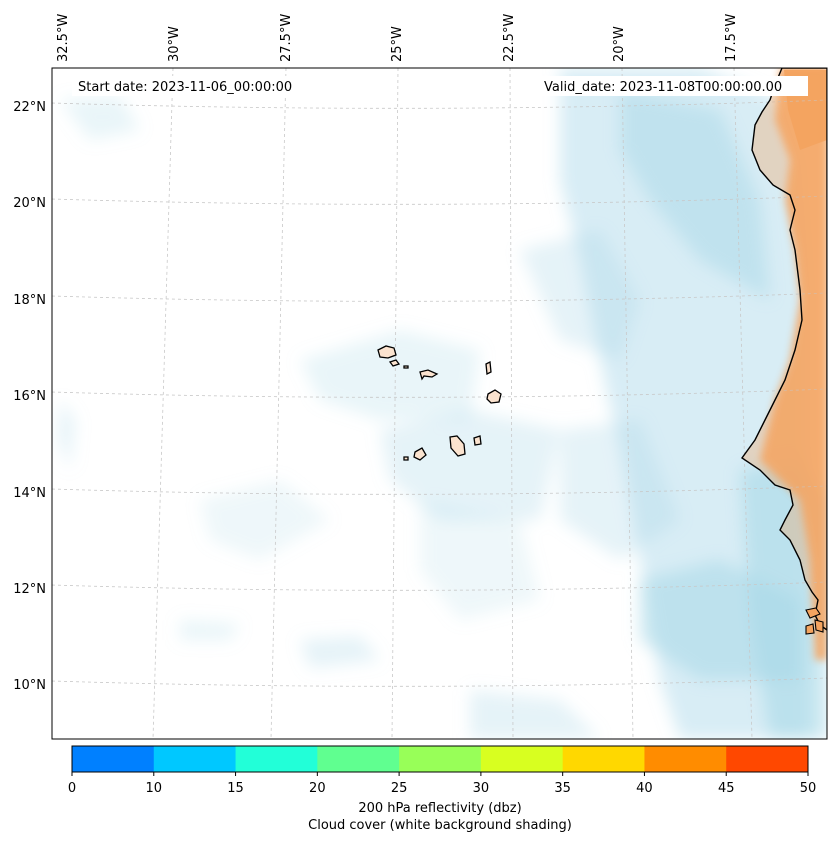 This screenshot has width=837, height=843. What do you see at coordinates (406, 367) in the screenshot?
I see `island-santa-luzia` at bounding box center [406, 367].